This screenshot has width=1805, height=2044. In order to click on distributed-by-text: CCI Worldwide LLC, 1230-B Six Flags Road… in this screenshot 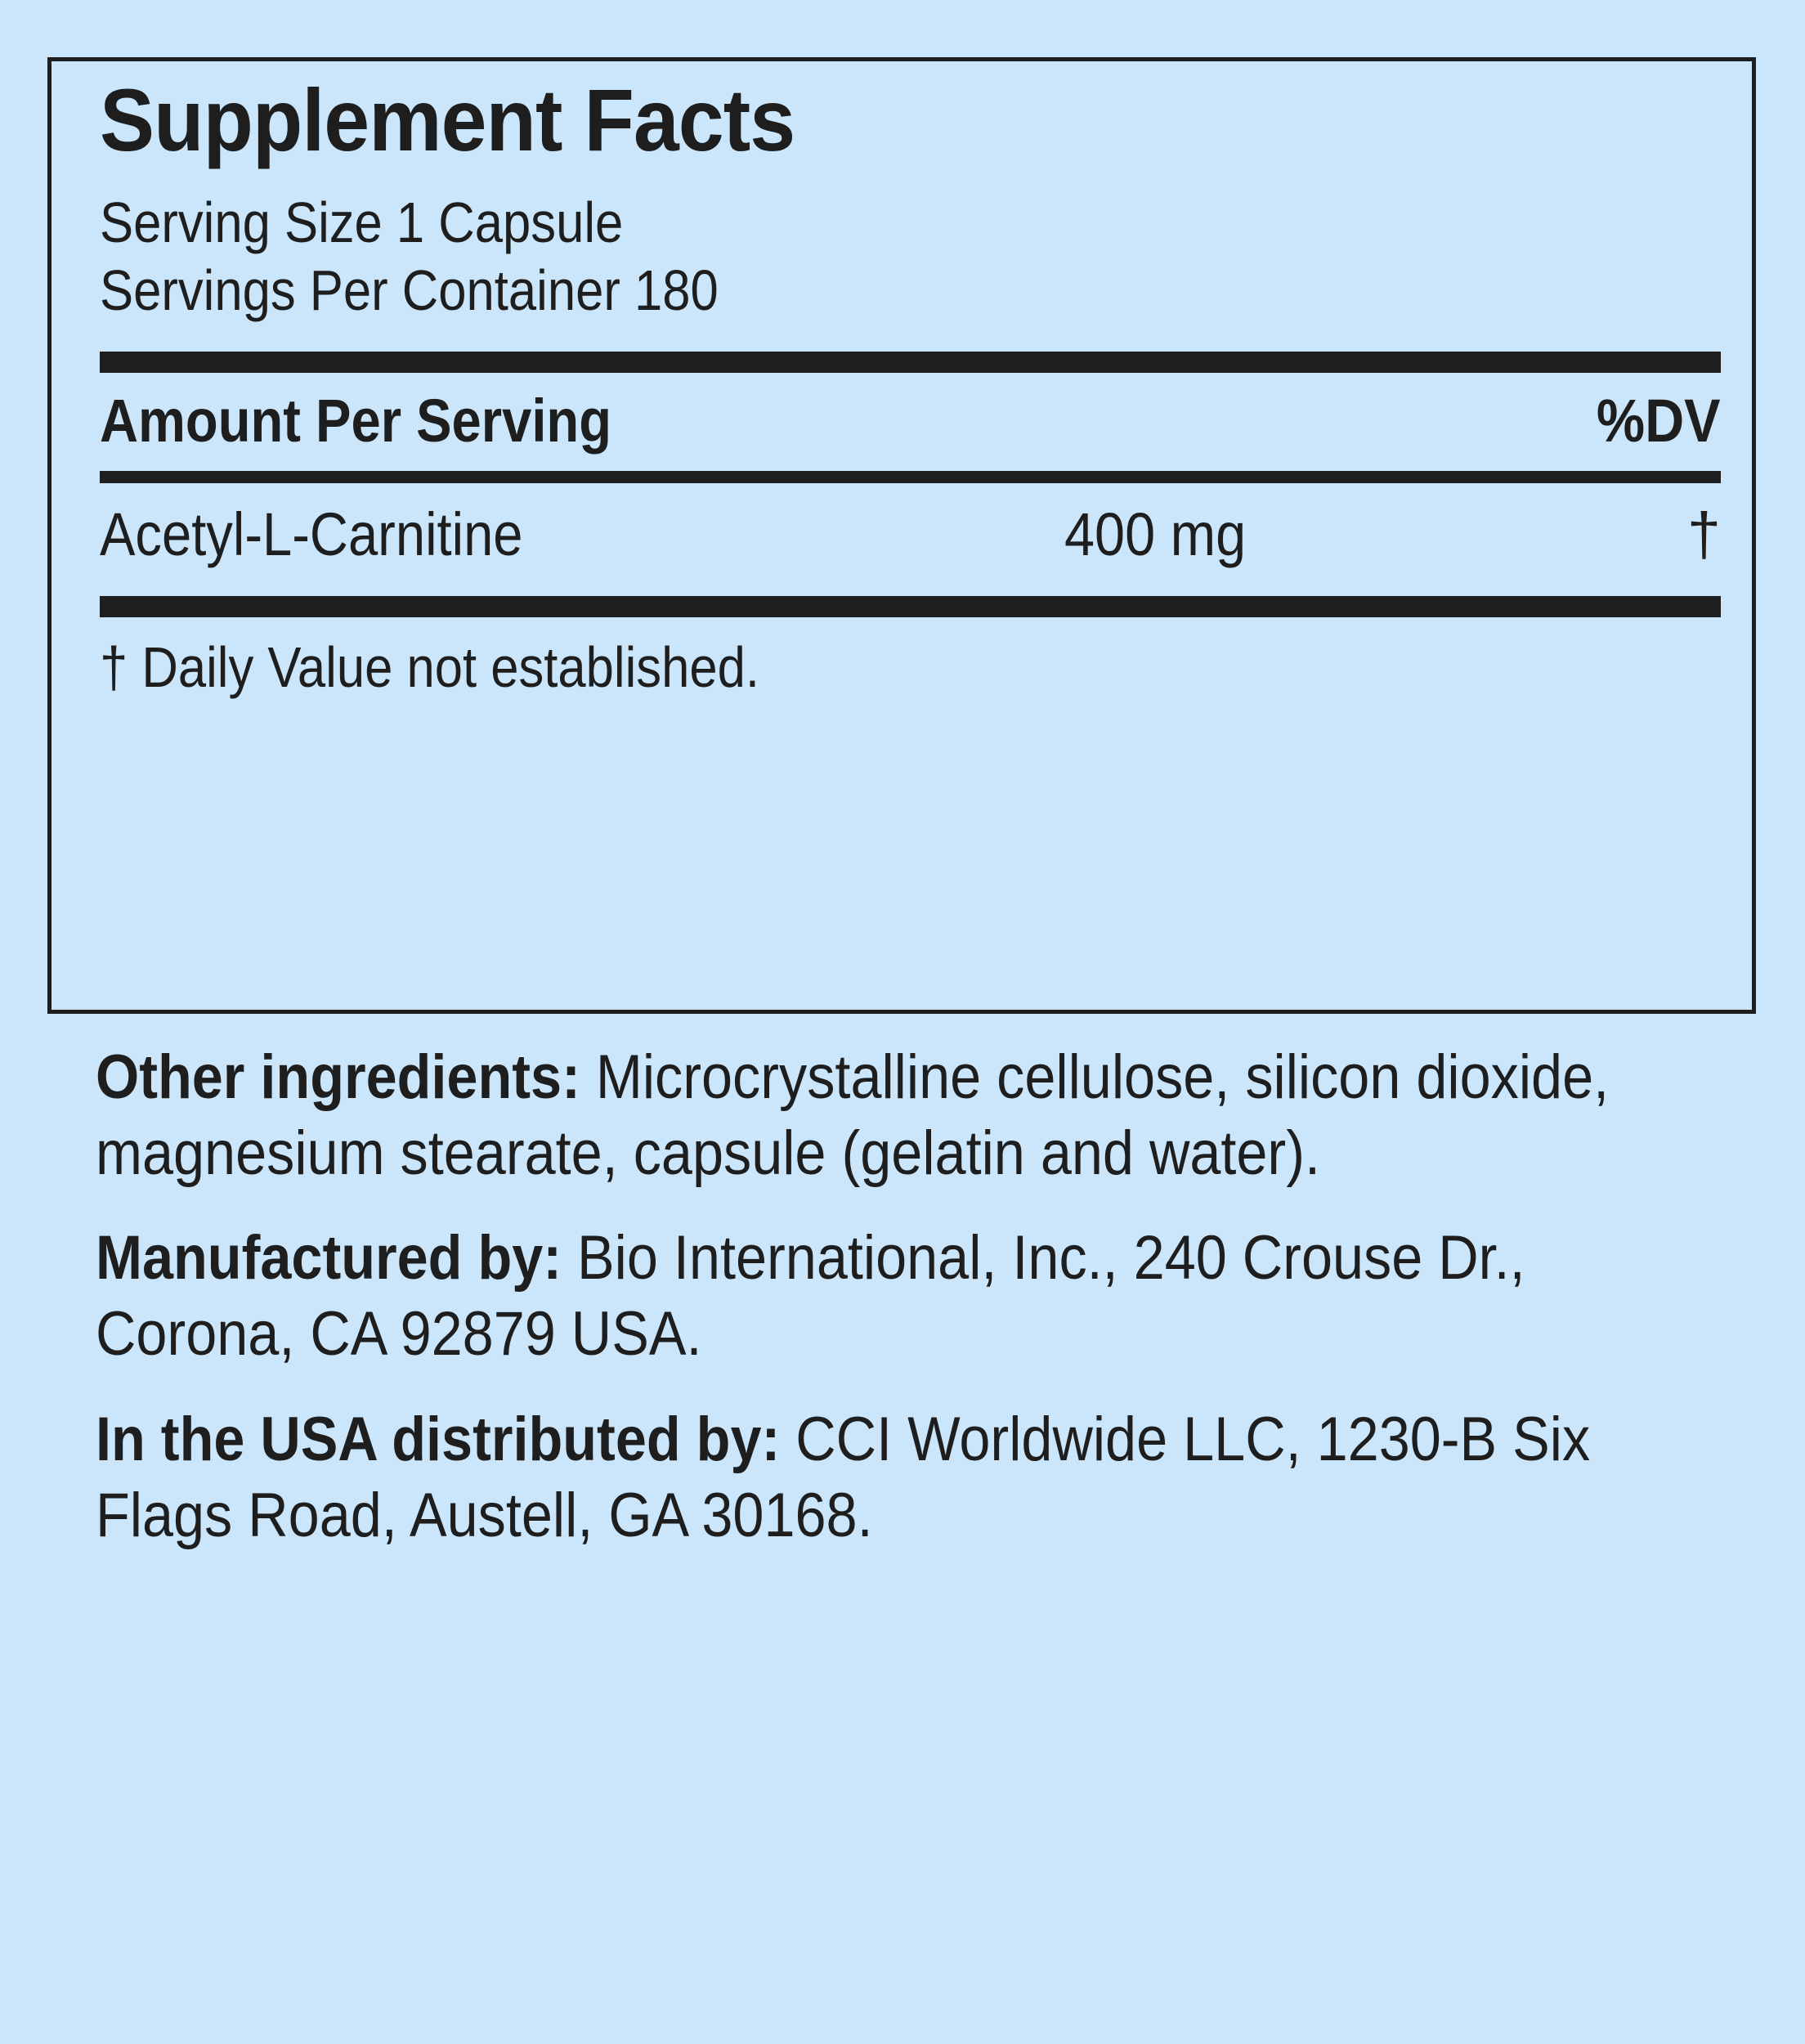, I will do `click(843, 1477)`.